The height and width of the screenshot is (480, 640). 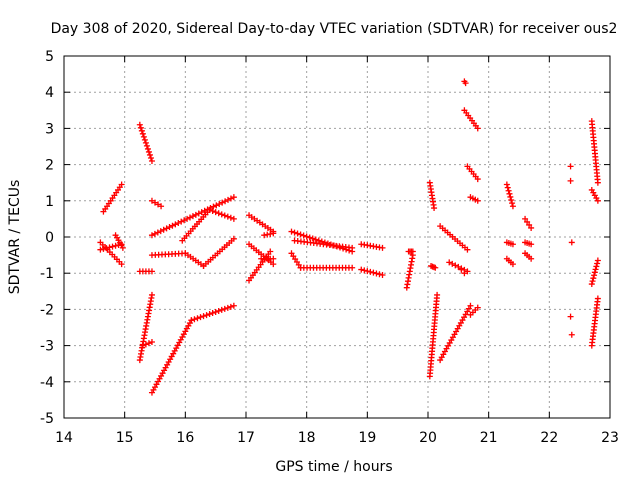 What do you see at coordinates (125, 438) in the screenshot?
I see `x-tick-label: 15` at bounding box center [125, 438].